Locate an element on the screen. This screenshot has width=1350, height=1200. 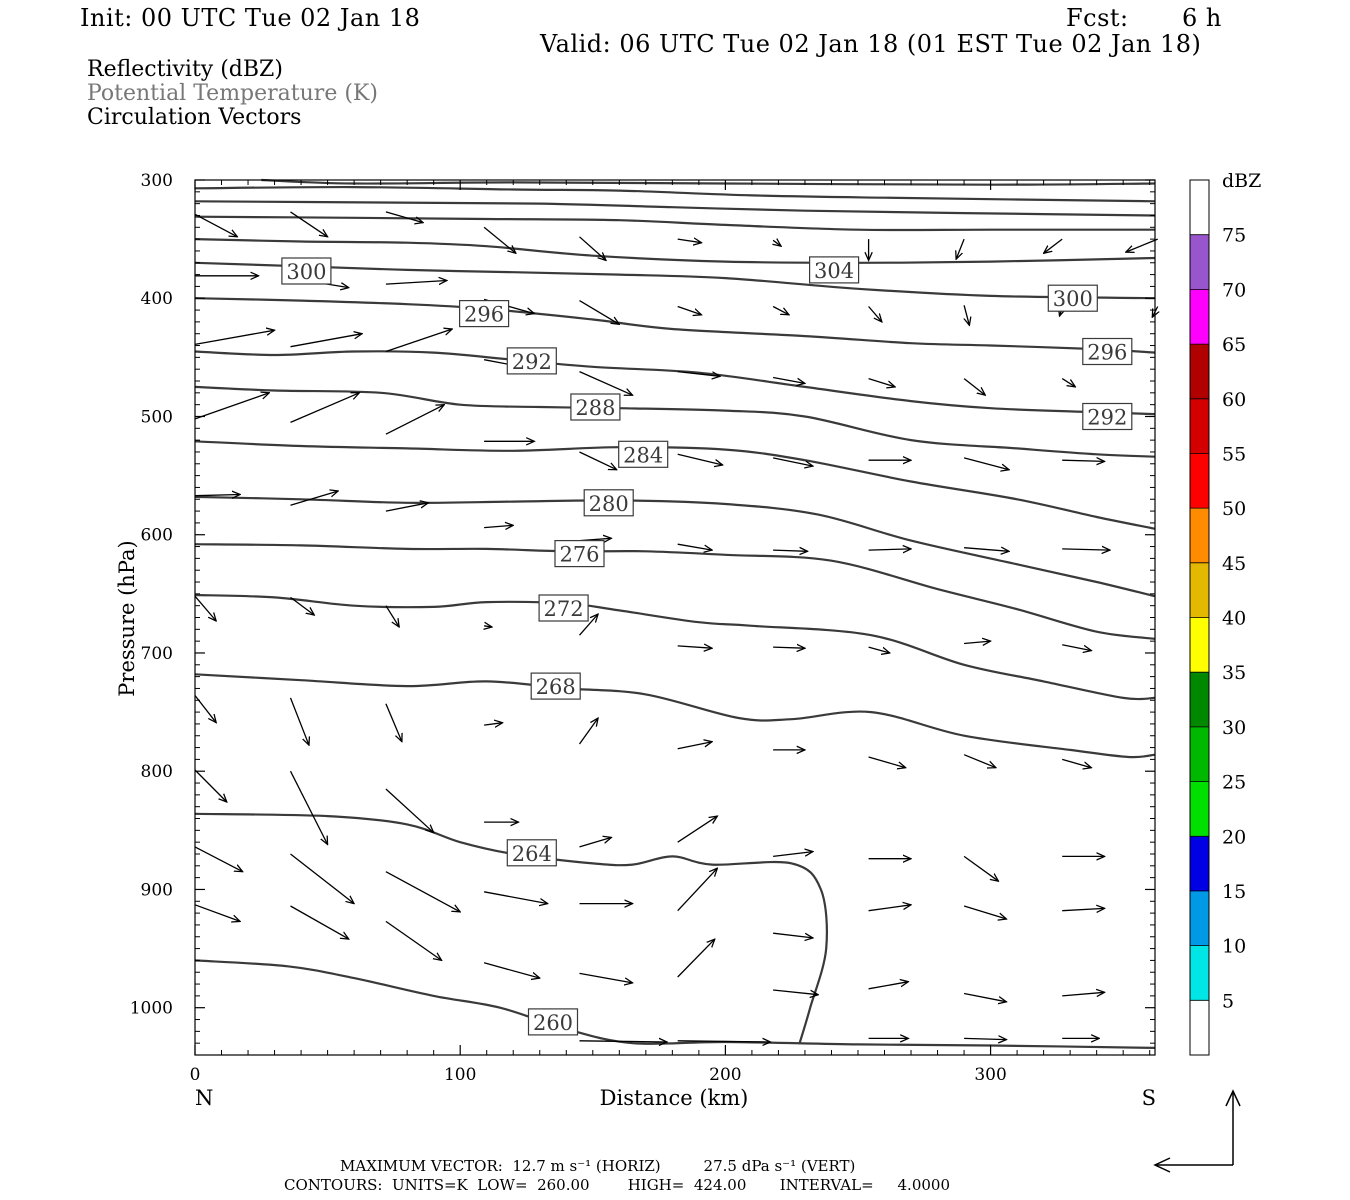
contour-label-292-box is located at coordinates (531, 361).